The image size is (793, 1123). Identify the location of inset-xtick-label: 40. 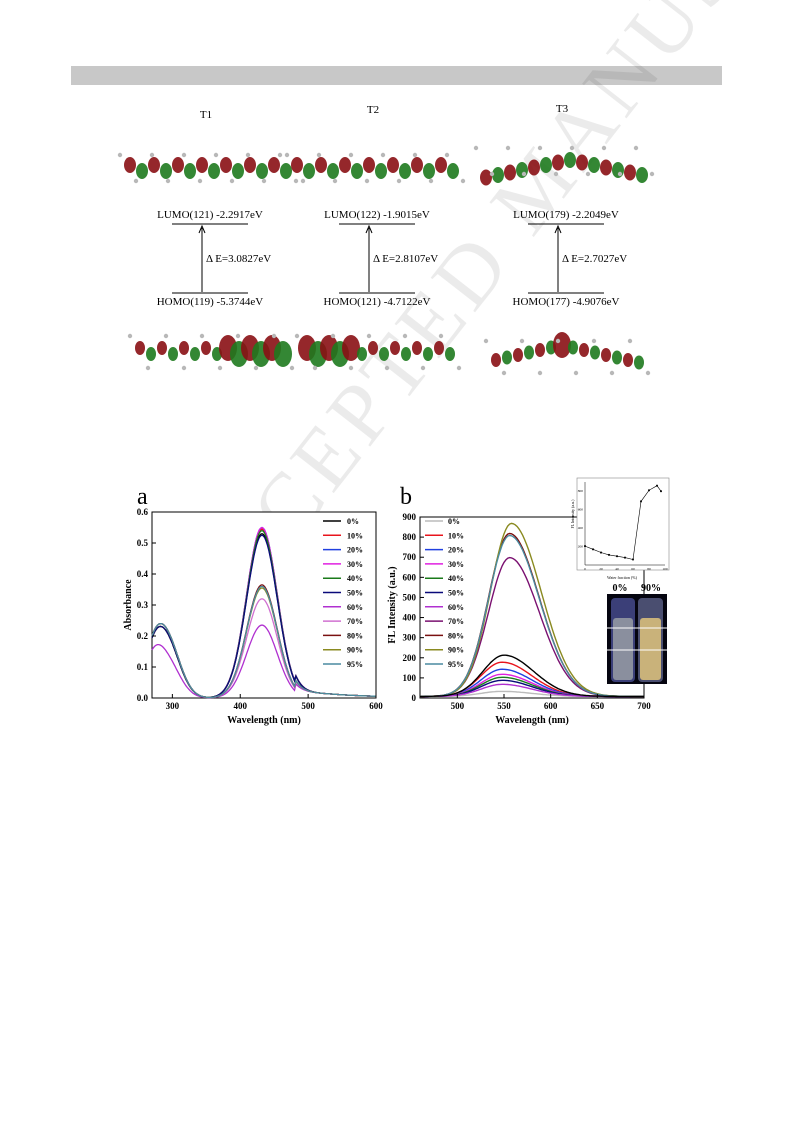
(617, 569).